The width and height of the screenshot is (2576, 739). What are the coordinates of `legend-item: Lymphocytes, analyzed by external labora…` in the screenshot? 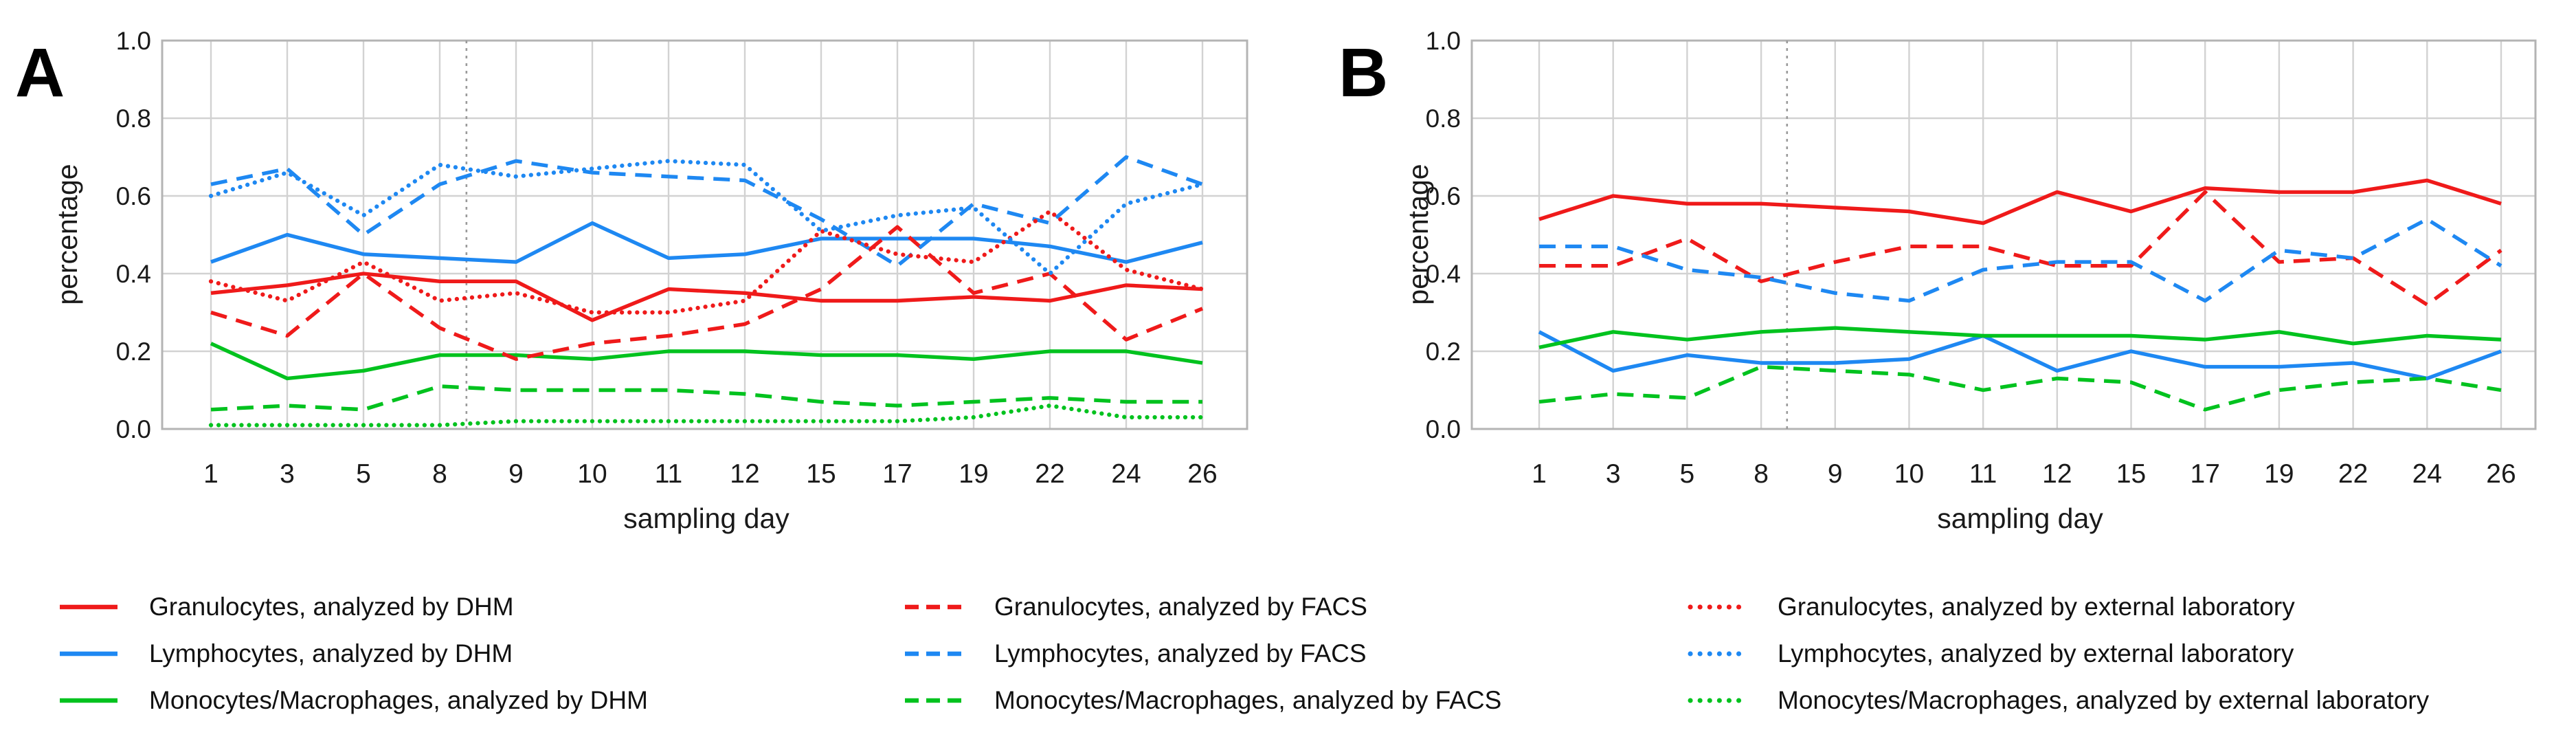 It's located at (1990, 654).